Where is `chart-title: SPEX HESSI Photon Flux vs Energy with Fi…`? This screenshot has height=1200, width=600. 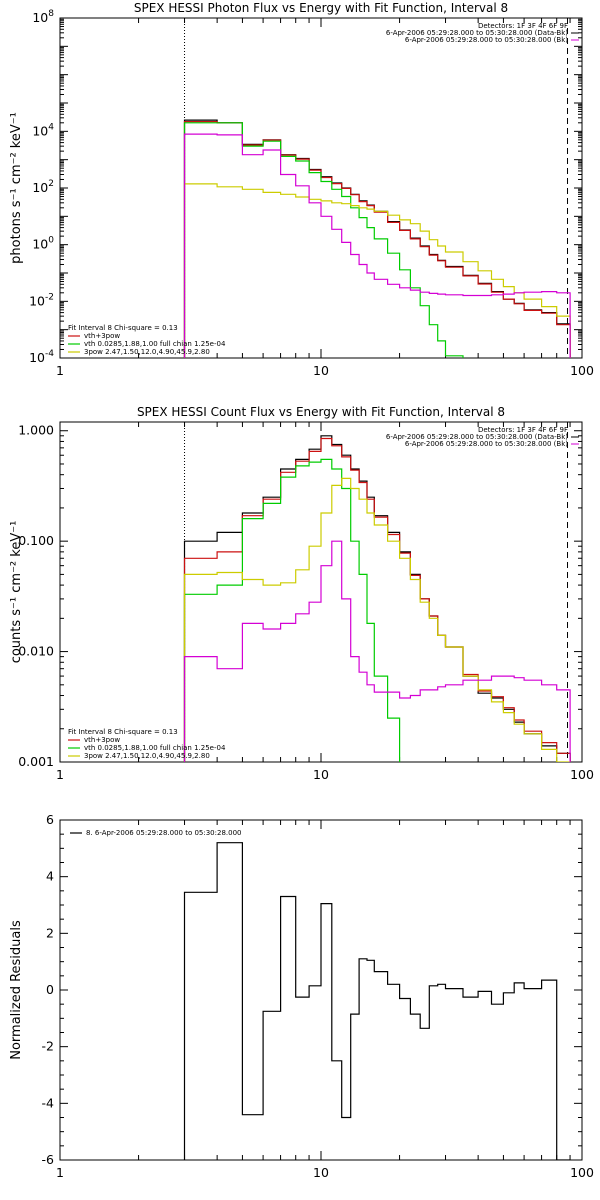
chart-title: SPEX HESSI Photon Flux vs Energy with Fi… is located at coordinates (321, 8).